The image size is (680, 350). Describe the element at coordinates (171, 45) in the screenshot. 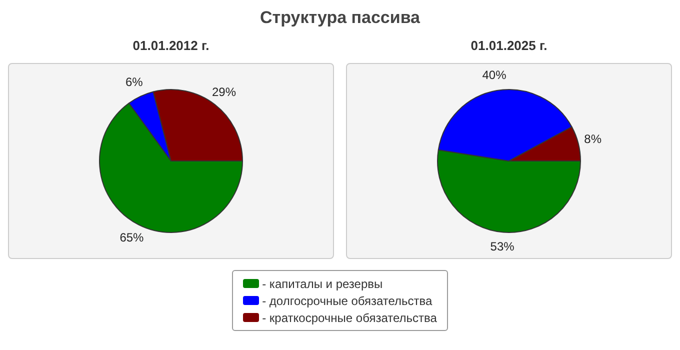

I see `chart-subtitle: 01.01.2012 г.` at that location.